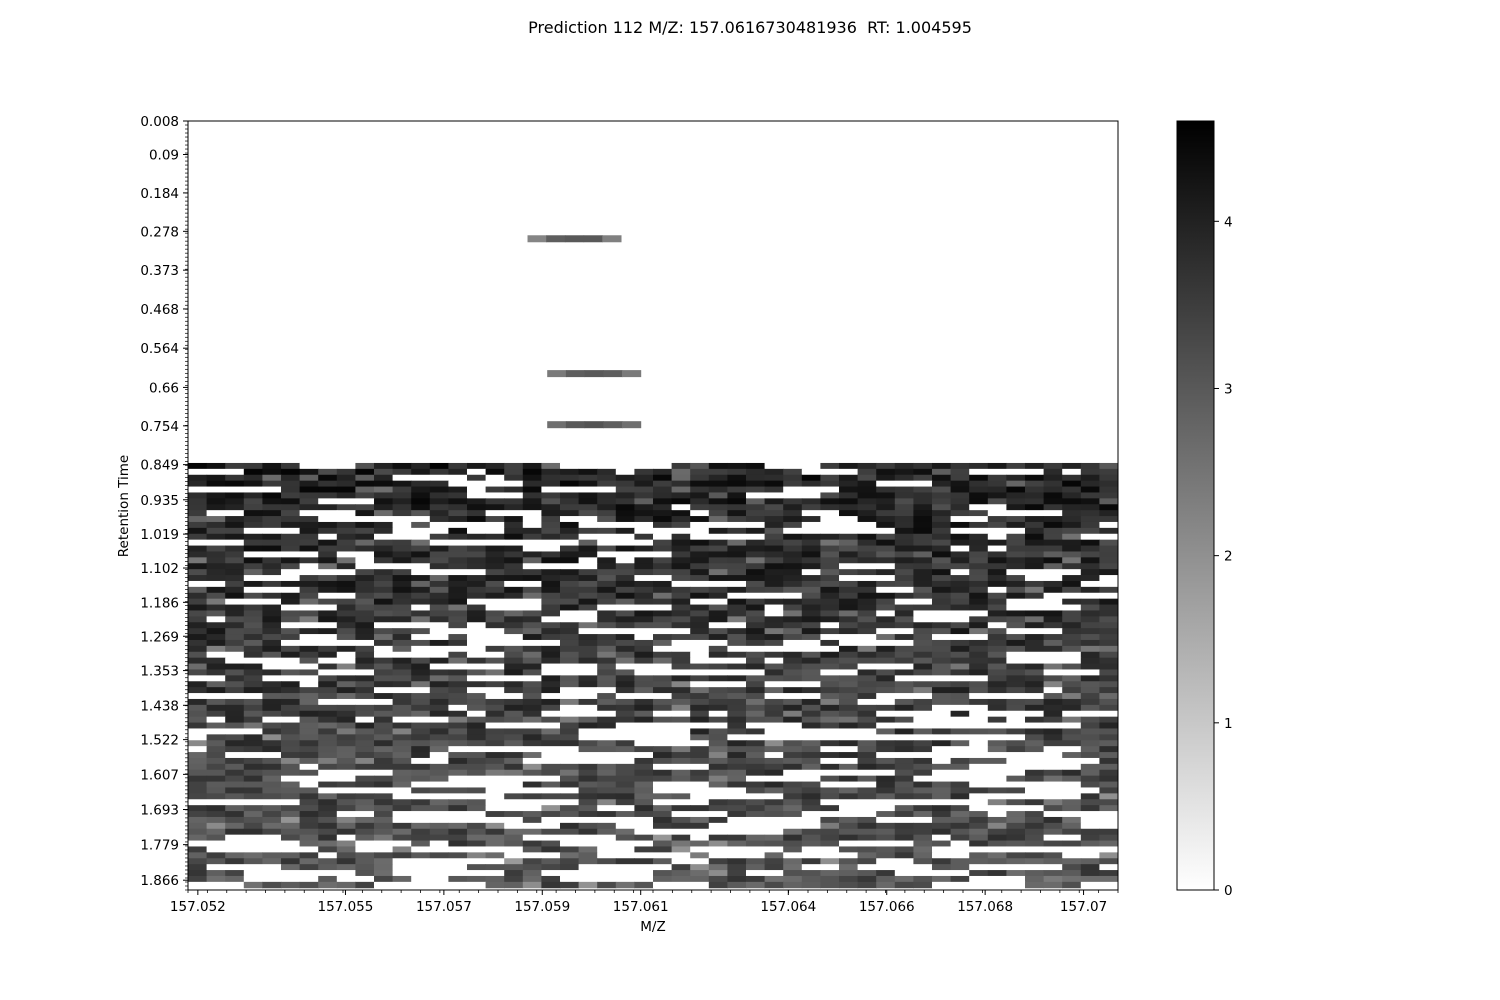 The height and width of the screenshot is (1000, 1500). What do you see at coordinates (542, 907) in the screenshot?
I see `x-tick-label: 157.059` at bounding box center [542, 907].